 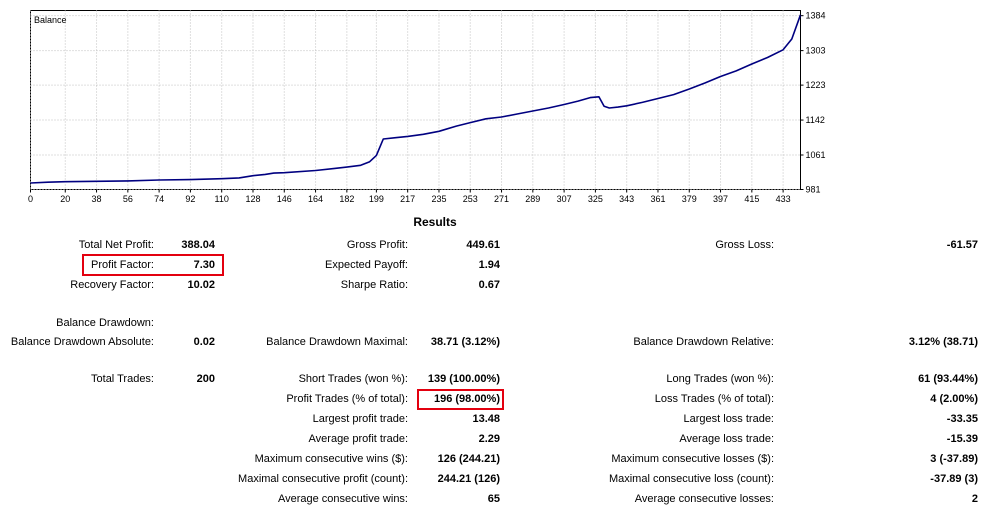 I want to click on long-trades-value: 61 (93.44%), so click(x=948, y=379).